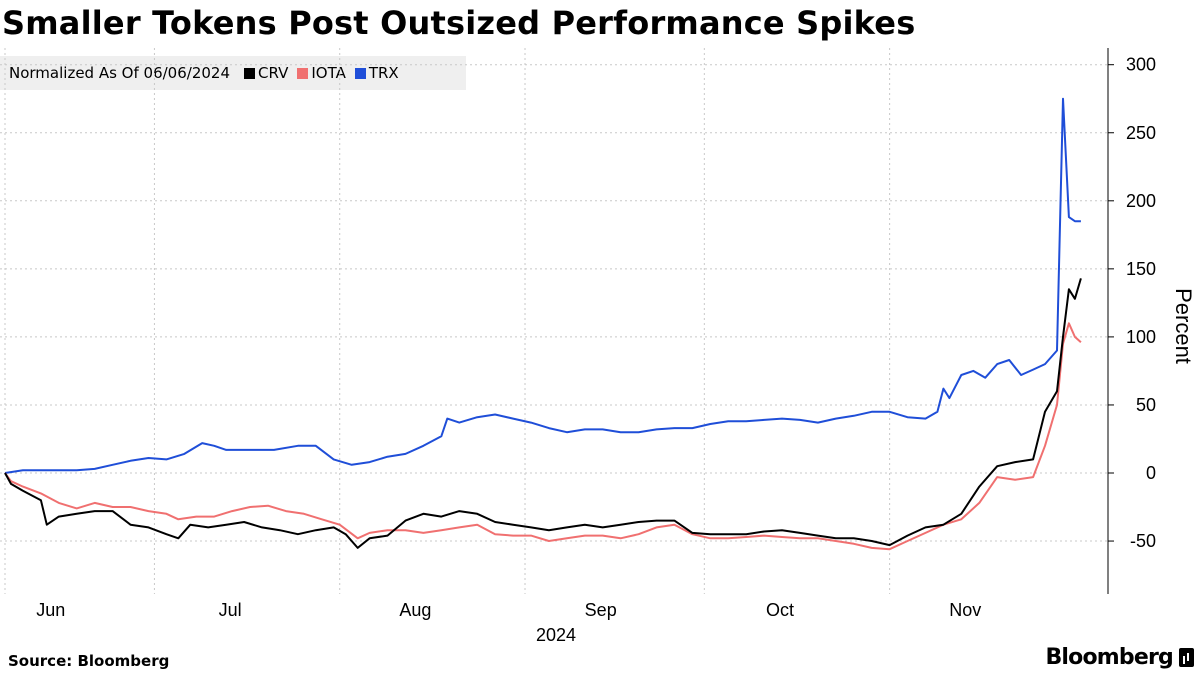 The image size is (1200, 675). Describe the element at coordinates (601, 610) in the screenshot. I see `x-tick-label: Sep` at that location.